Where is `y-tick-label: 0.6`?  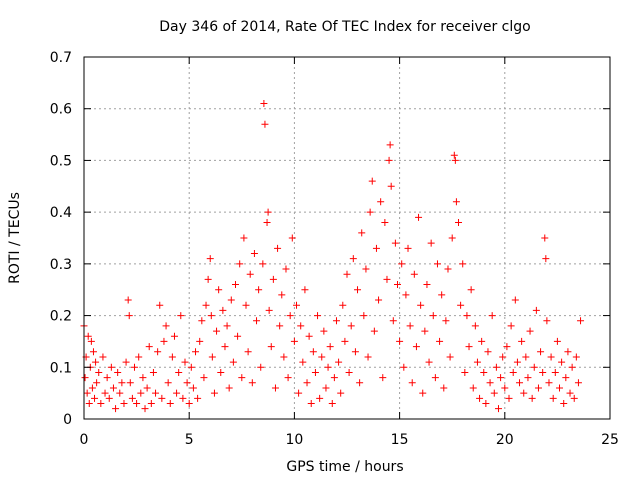 y-tick-label: 0.6 is located at coordinates (61, 110).